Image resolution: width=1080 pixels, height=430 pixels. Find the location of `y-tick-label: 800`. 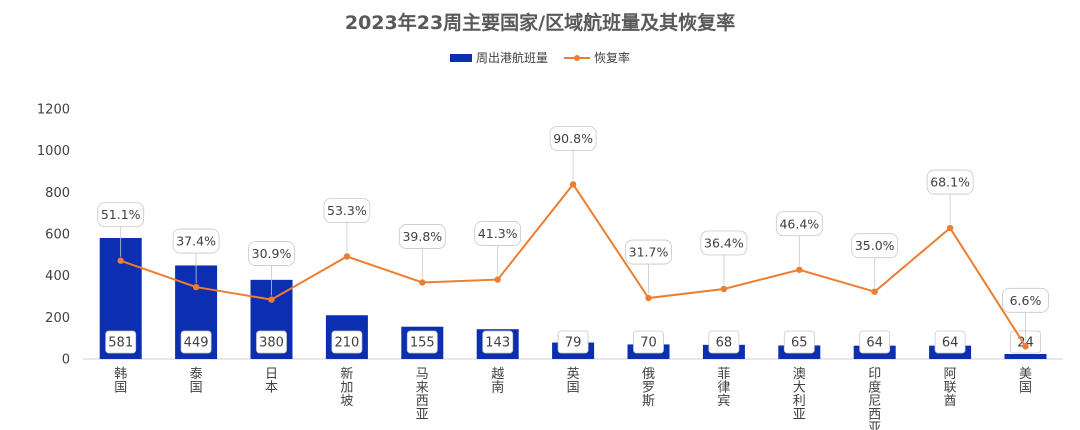

y-tick-label: 800 is located at coordinates (57, 193).